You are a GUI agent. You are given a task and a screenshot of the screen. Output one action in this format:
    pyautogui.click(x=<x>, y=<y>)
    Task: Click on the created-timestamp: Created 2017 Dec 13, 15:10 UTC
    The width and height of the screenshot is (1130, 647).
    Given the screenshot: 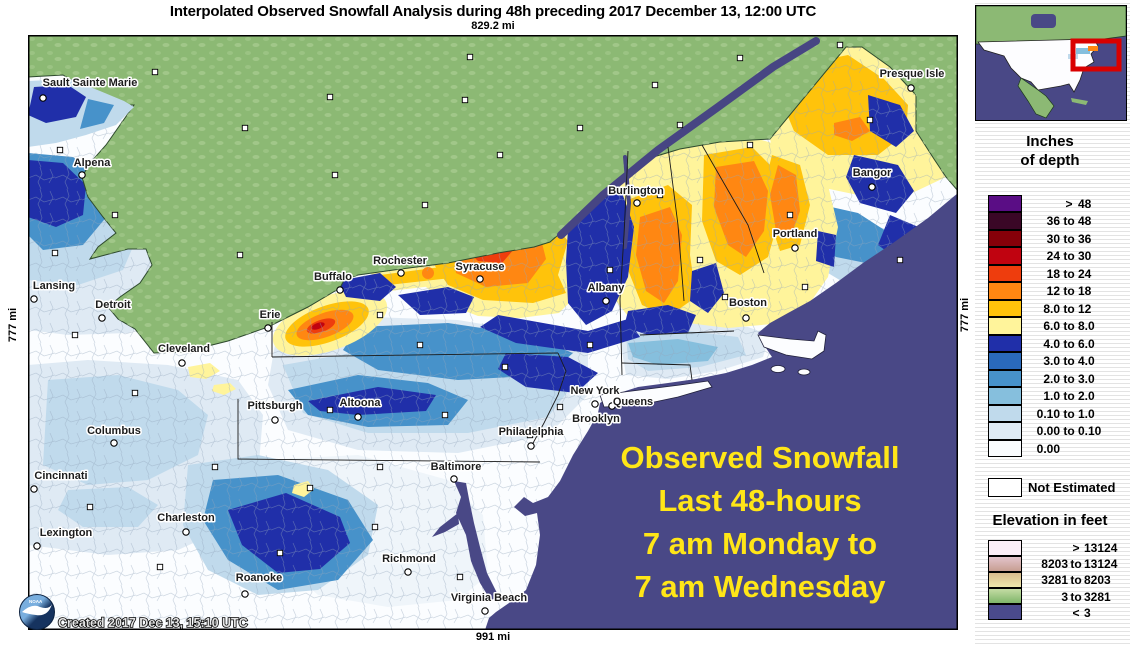 What is the action you would take?
    pyautogui.click(x=153, y=623)
    